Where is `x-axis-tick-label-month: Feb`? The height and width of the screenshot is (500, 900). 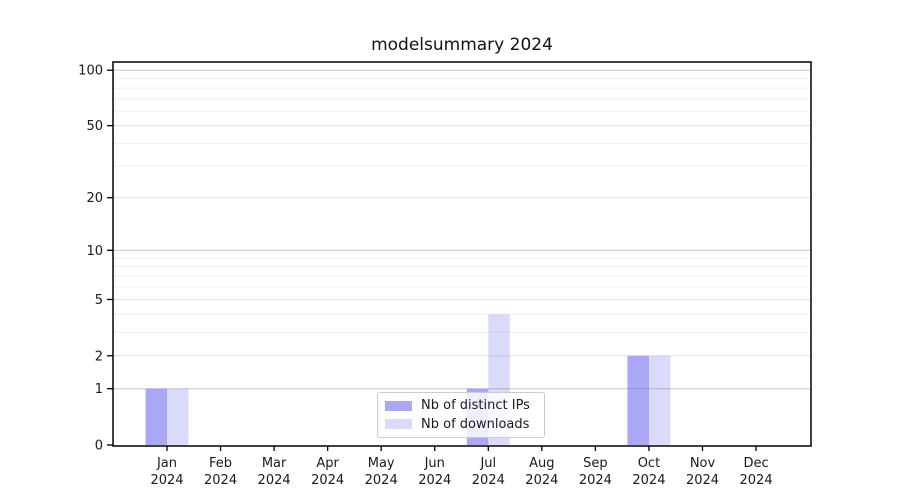 x-axis-tick-label-month: Feb is located at coordinates (220, 463).